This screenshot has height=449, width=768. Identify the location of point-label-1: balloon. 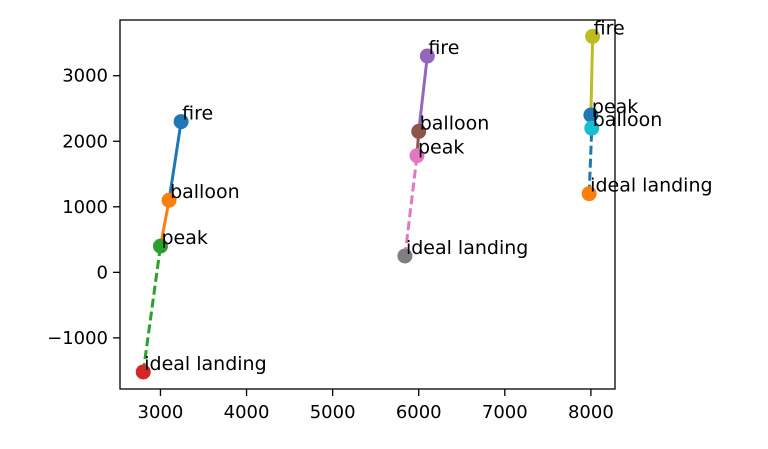
(205, 192).